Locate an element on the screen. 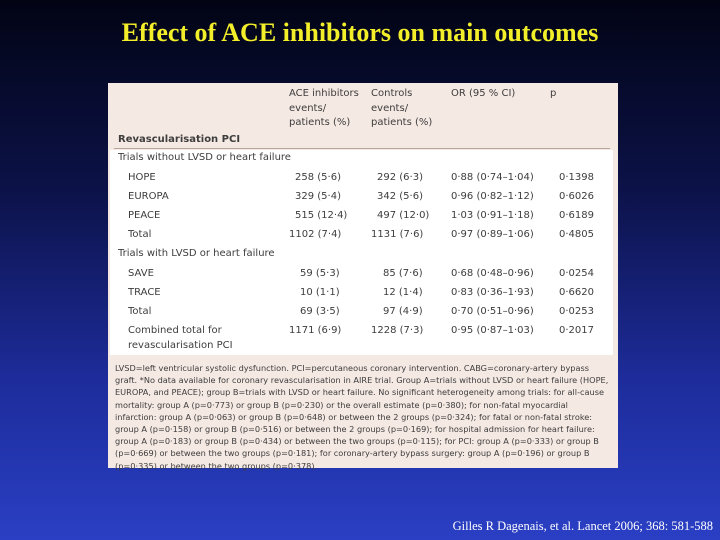 This screenshot has height=540, width=720. row-total-b-controls: 97 (4·9) is located at coordinates (403, 311).